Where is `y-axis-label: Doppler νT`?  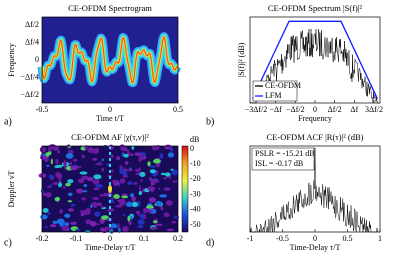 y-axis-label: Doppler νT is located at coordinates (11, 189).